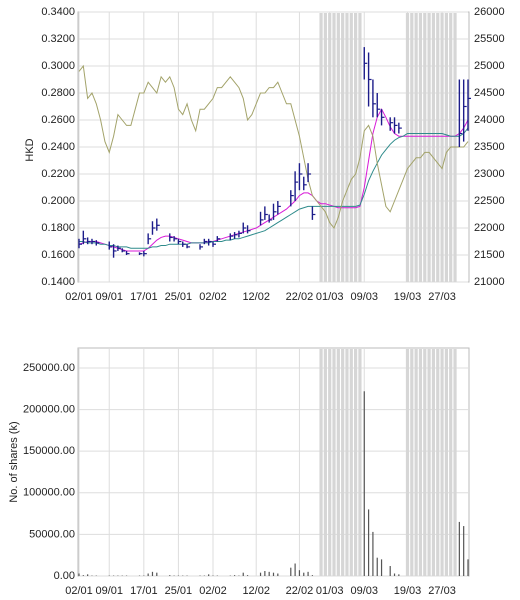  Describe the element at coordinates (79, 591) in the screenshot. I see `x-tick-label: 02/01` at that location.